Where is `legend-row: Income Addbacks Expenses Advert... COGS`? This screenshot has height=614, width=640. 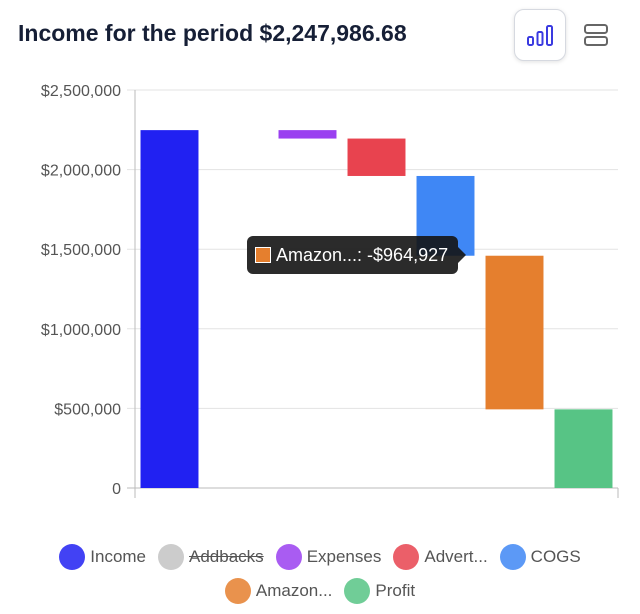 legend-row: Income Addbacks Expenses Advert... COGS is located at coordinates (320, 557).